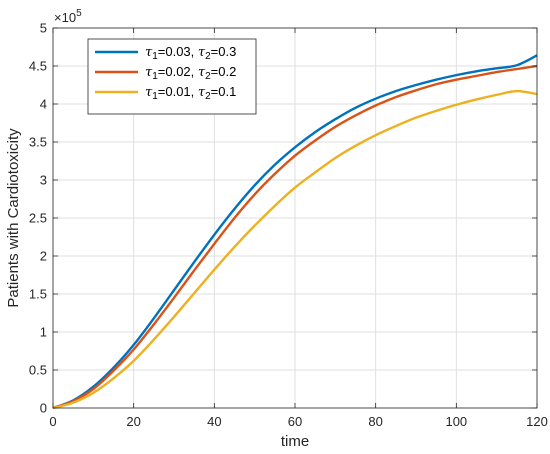 The width and height of the screenshot is (550, 454). I want to click on x-tick-label: 40, so click(214, 421).